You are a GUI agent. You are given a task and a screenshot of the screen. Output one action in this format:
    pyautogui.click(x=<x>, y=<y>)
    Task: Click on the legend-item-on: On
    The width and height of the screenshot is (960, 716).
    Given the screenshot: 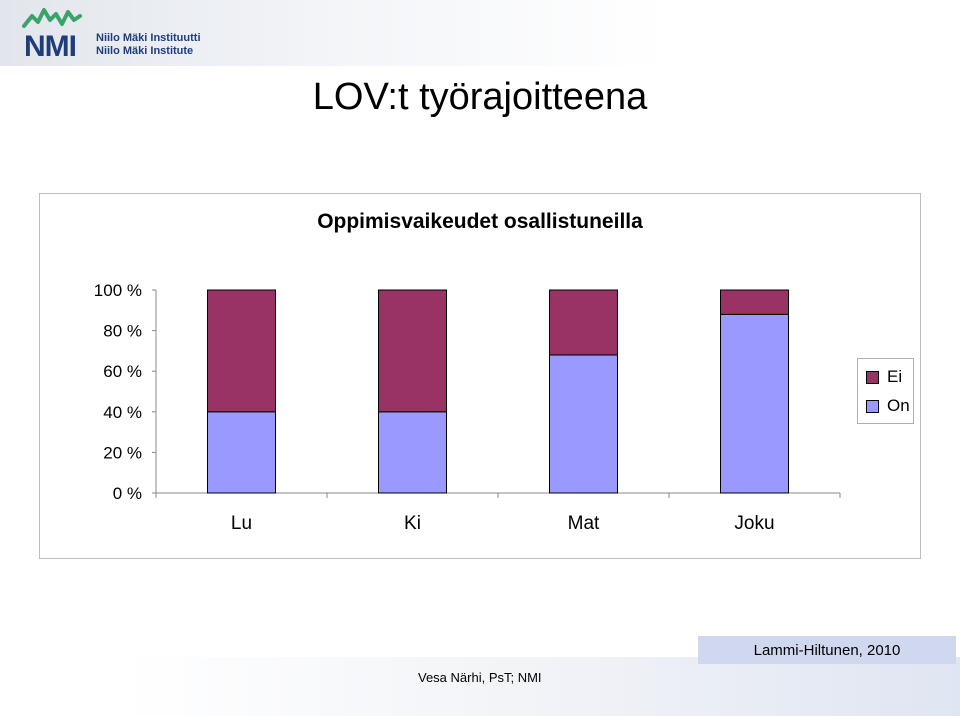 What is the action you would take?
    pyautogui.click(x=888, y=406)
    